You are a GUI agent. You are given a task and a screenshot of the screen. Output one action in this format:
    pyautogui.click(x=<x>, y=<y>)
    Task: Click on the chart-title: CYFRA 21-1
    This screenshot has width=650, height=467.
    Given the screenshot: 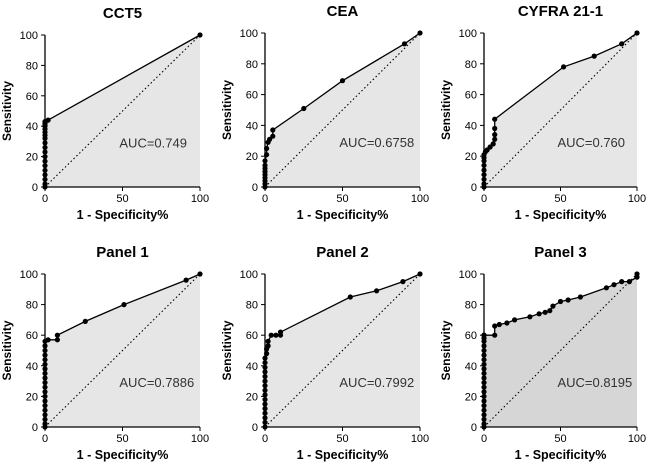 What is the action you would take?
    pyautogui.click(x=560, y=11)
    